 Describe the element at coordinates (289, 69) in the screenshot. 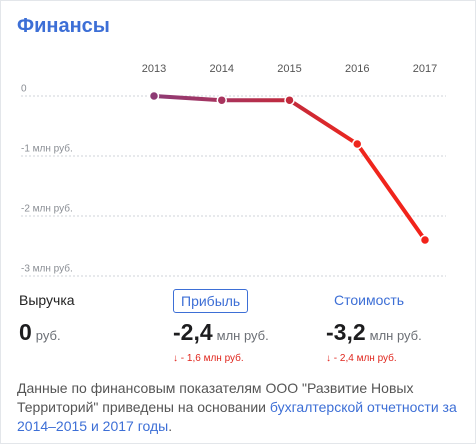

I see `x-tick-label: 2015` at that location.